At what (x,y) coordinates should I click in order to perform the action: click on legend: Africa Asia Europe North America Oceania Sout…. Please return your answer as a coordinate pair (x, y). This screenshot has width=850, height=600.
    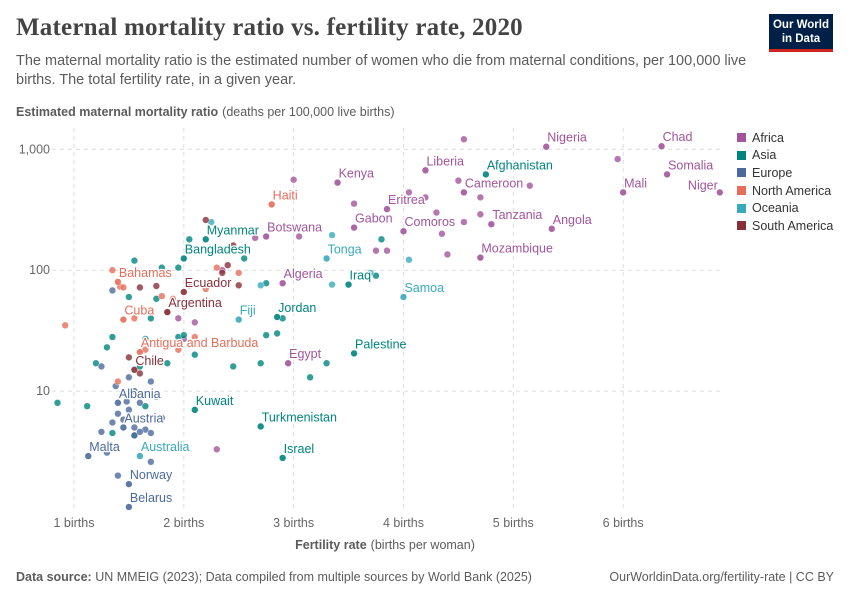
    Looking at the image, I should click on (785, 182).